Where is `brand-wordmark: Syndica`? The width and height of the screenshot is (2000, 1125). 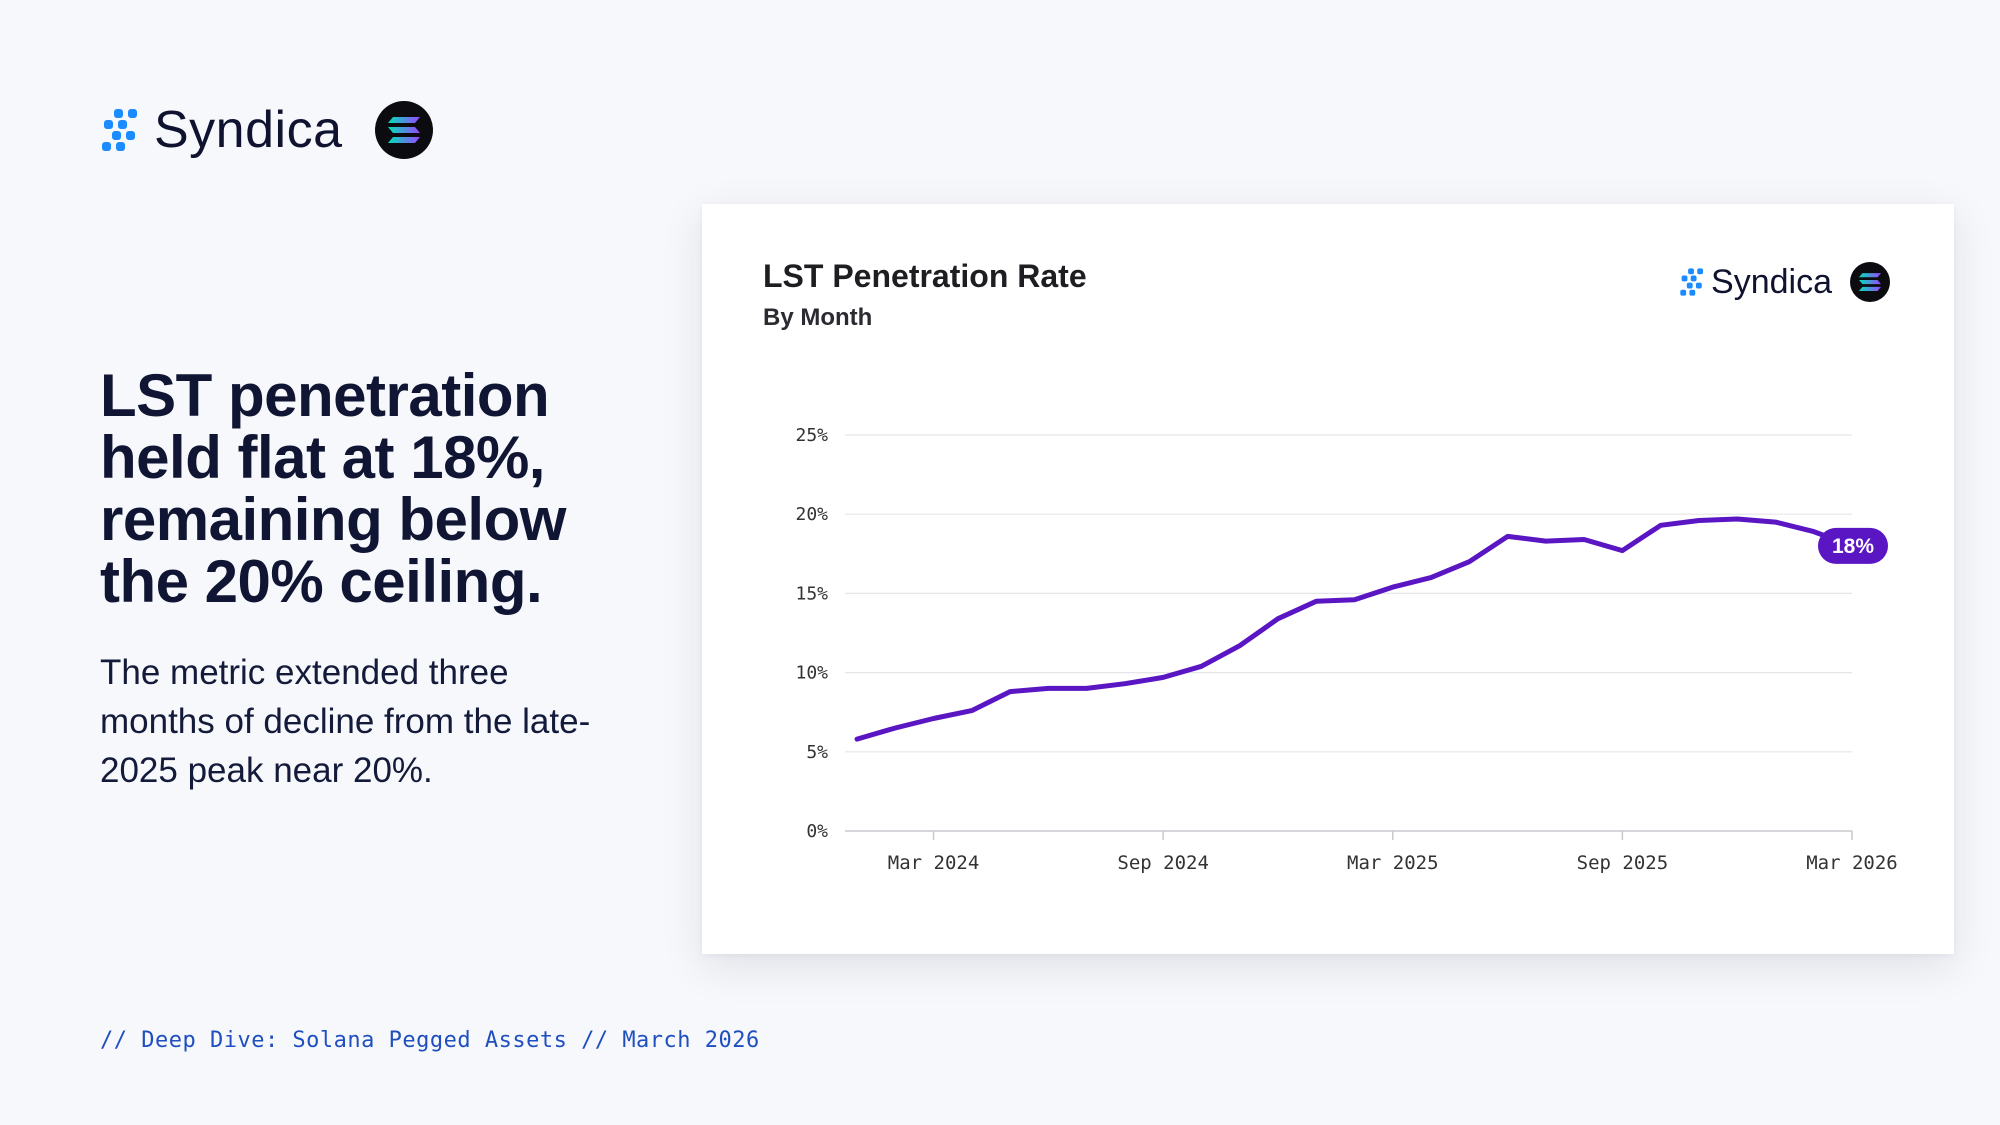 brand-wordmark: Syndica is located at coordinates (248, 130).